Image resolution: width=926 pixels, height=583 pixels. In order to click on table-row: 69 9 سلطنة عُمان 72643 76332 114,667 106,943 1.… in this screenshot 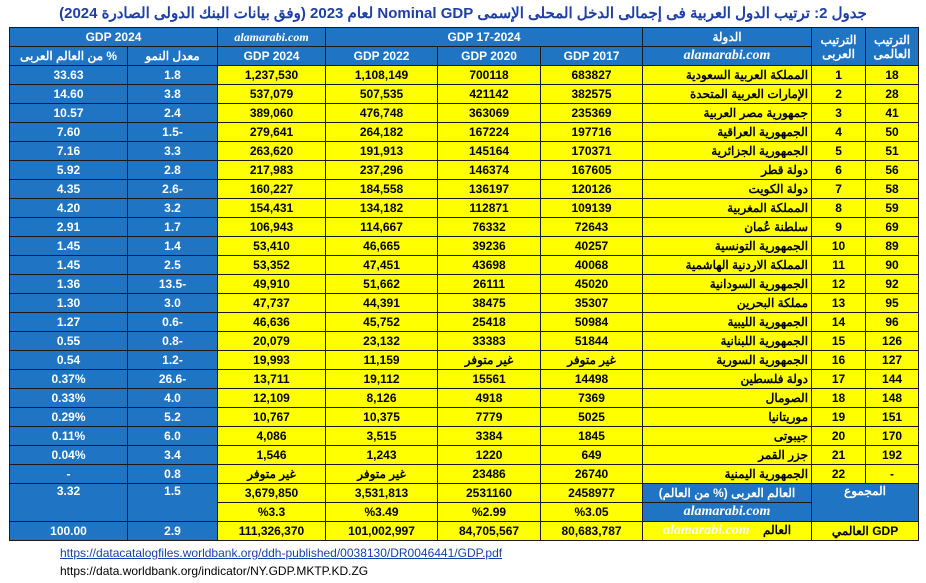, I will do `click(464, 227)`.